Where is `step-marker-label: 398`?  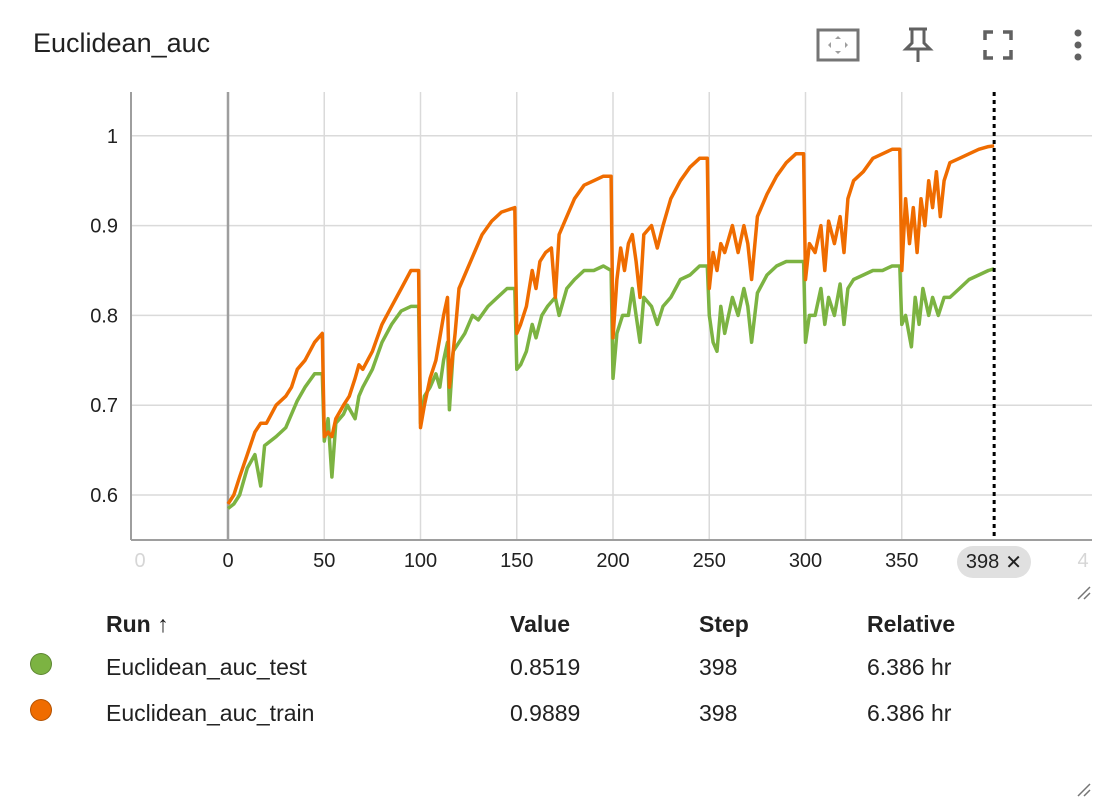 step-marker-label: 398 is located at coordinates (982, 561).